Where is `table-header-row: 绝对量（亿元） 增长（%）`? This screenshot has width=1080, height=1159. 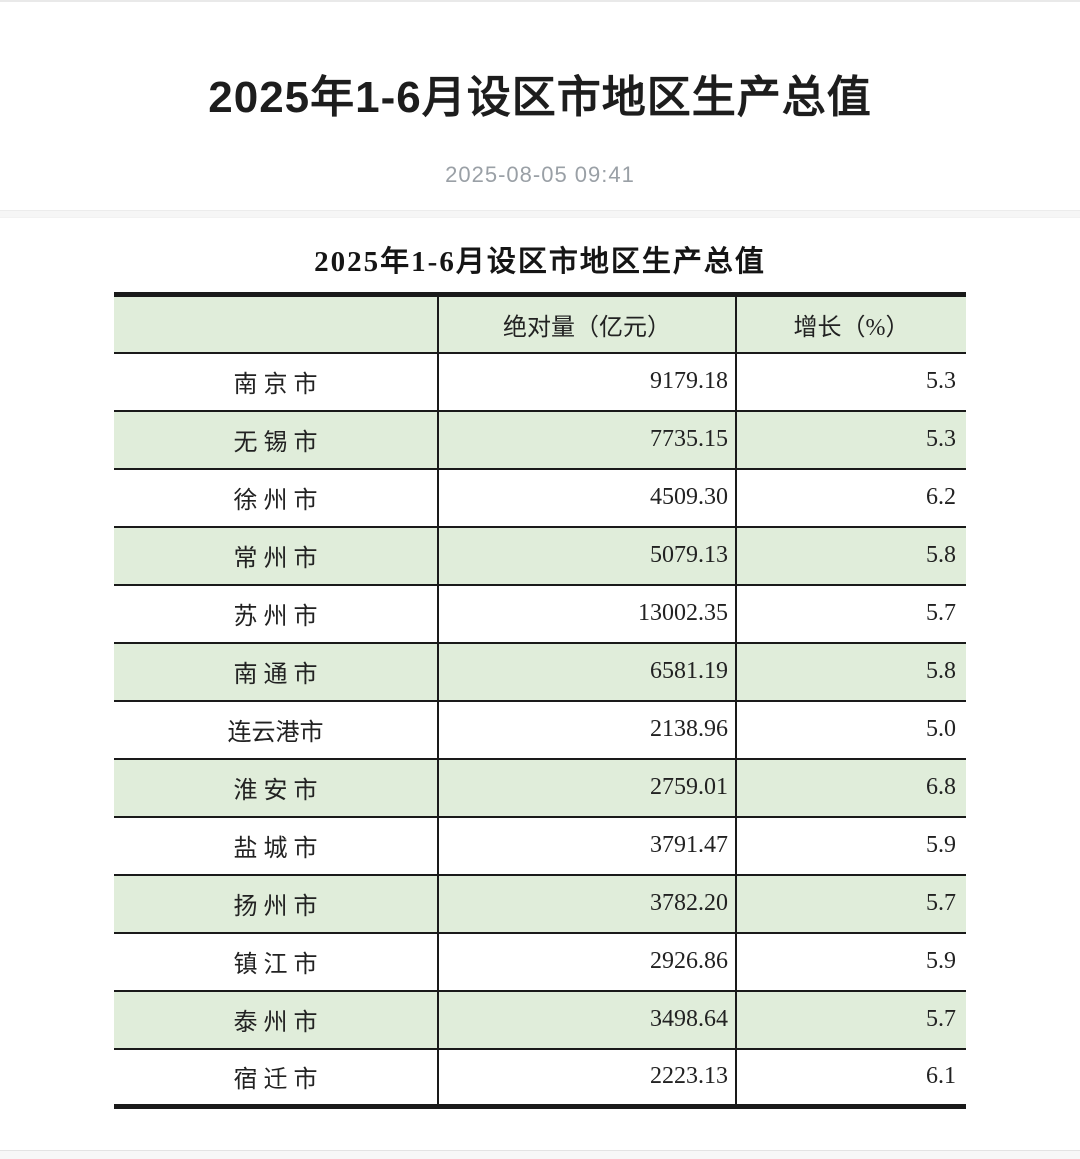
table-header-row: 绝对量（亿元） 增长（%） is located at coordinates (540, 324).